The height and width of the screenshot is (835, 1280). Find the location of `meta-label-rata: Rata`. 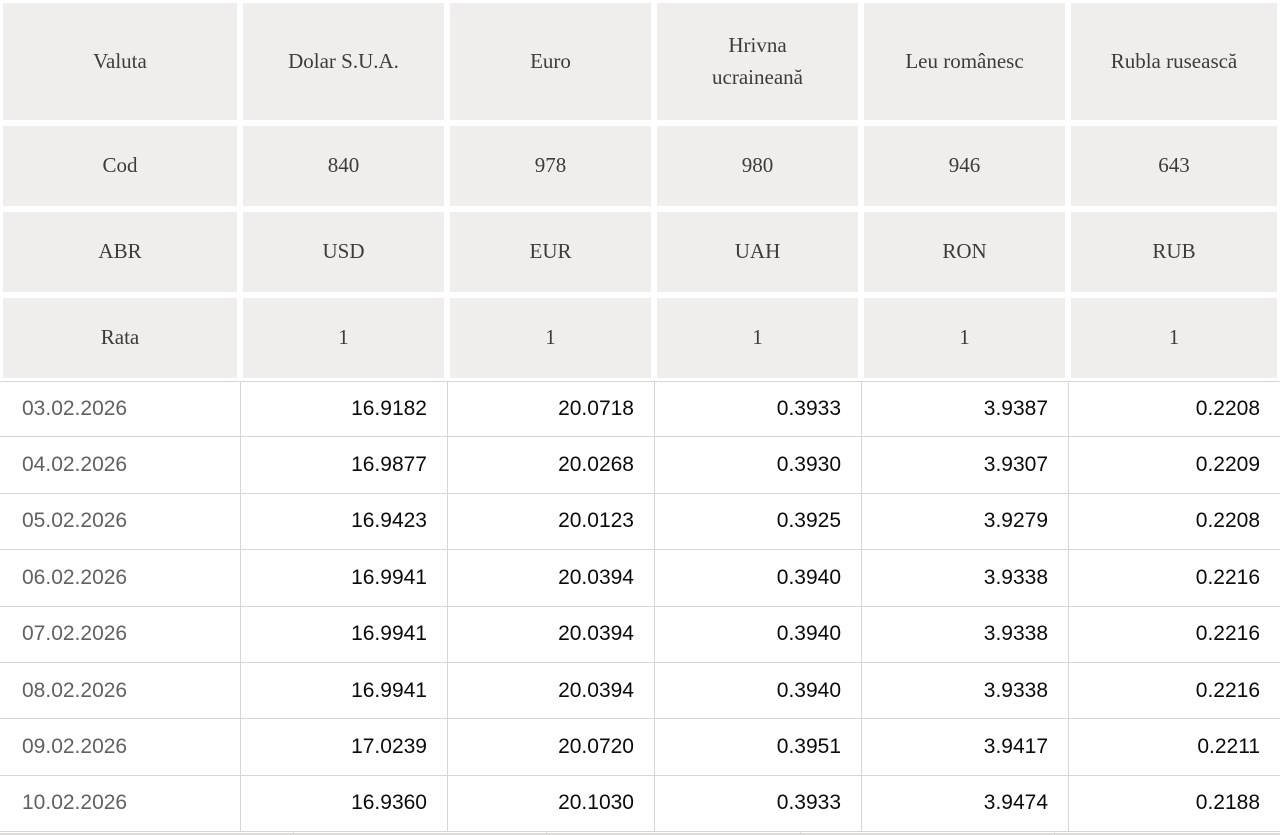

meta-label-rata: Rata is located at coordinates (120, 338).